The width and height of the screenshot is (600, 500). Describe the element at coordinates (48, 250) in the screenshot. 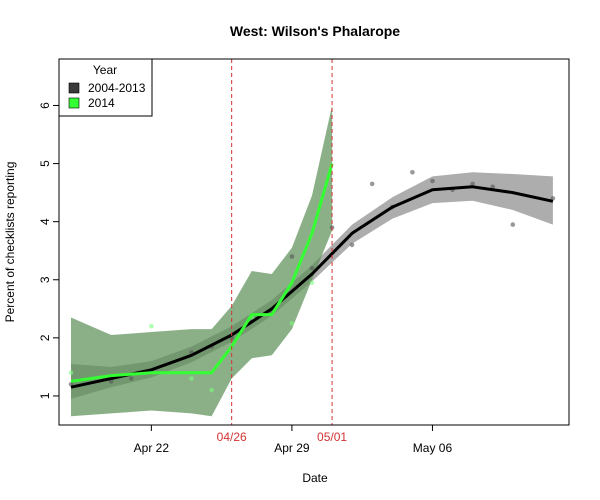

I see `y-axis: 1 2 3 4 5 6` at that location.